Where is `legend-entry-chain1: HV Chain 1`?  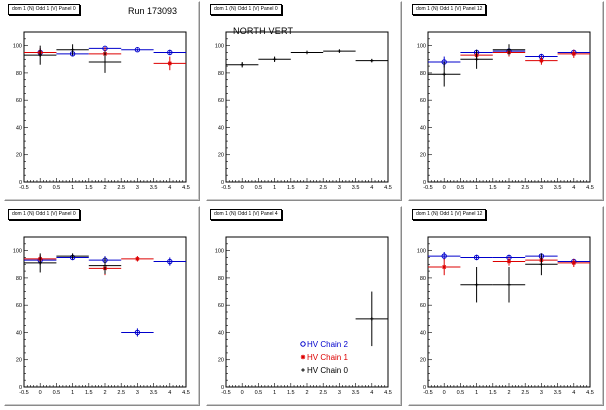 legend-entry-chain1: HV Chain 1 is located at coordinates (327, 357).